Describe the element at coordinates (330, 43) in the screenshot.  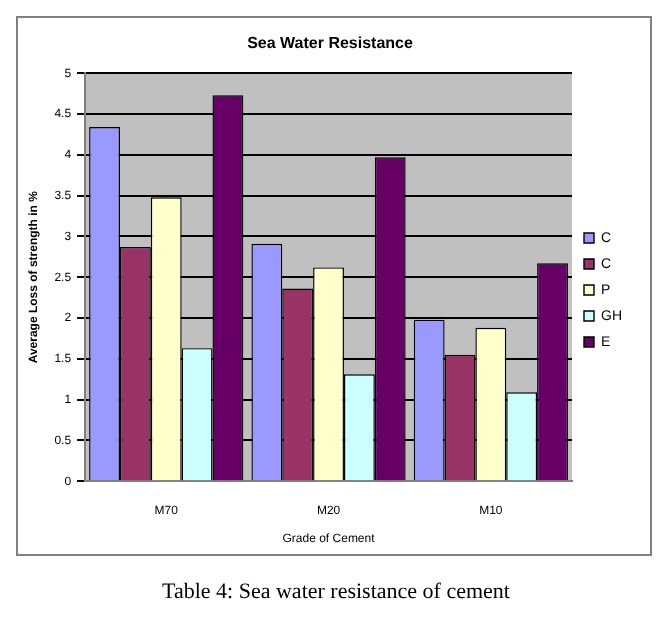
I see `chart-title: Sea Water Resistance` at that location.